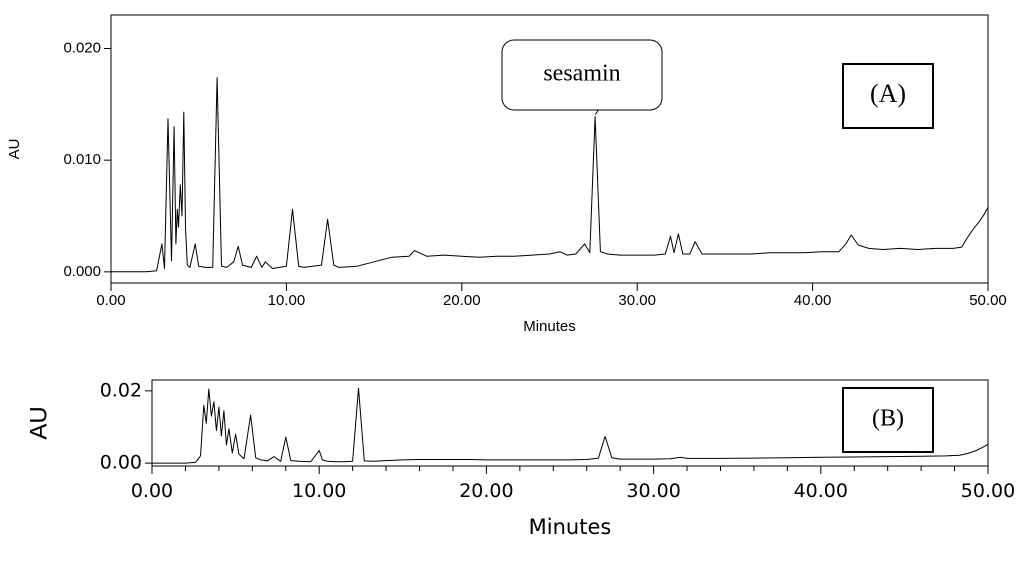  What do you see at coordinates (596, 112) in the screenshot?
I see `annotation-leader-line` at bounding box center [596, 112].